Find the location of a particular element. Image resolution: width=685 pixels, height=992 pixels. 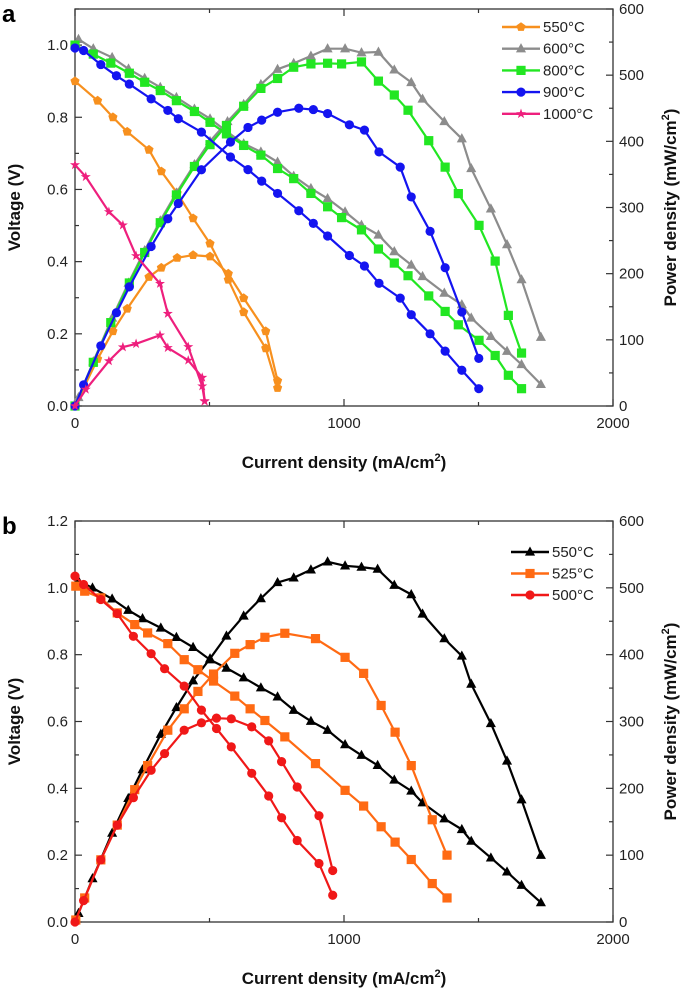

y2-tick-label: 400 is located at coordinates (631, 655).